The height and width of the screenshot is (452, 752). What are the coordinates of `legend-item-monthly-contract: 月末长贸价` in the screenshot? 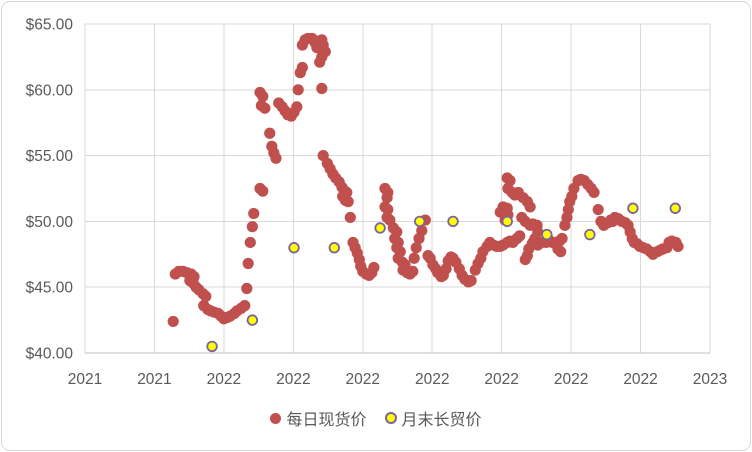 It's located at (433, 418).